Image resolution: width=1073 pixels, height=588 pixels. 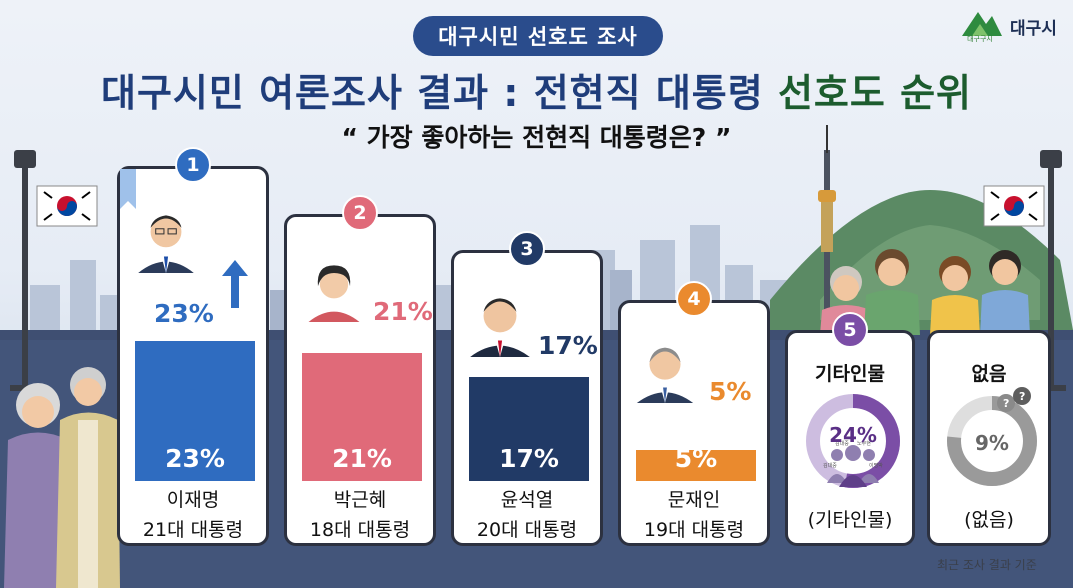 I want to click on none-pct: 9%, so click(x=992, y=443).